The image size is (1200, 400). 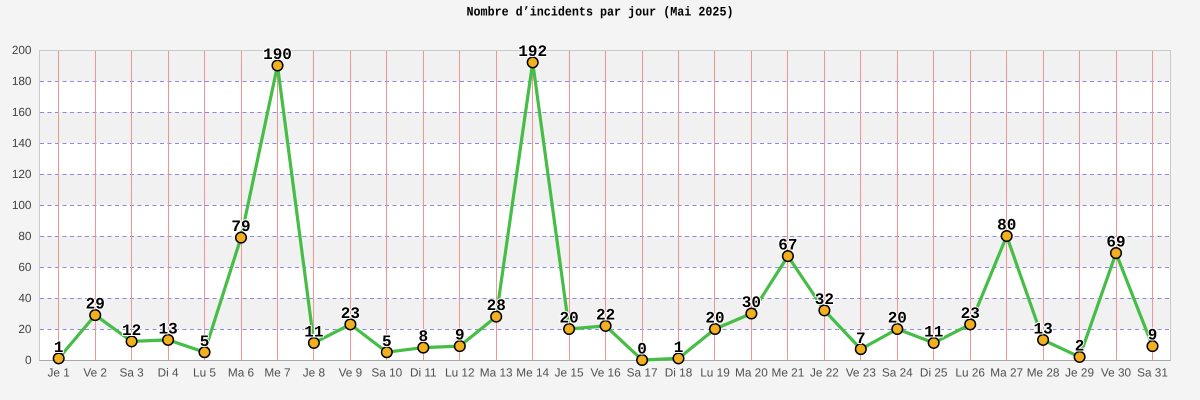 What do you see at coordinates (168, 373) in the screenshot?
I see `svg-text: Di 4` at bounding box center [168, 373].